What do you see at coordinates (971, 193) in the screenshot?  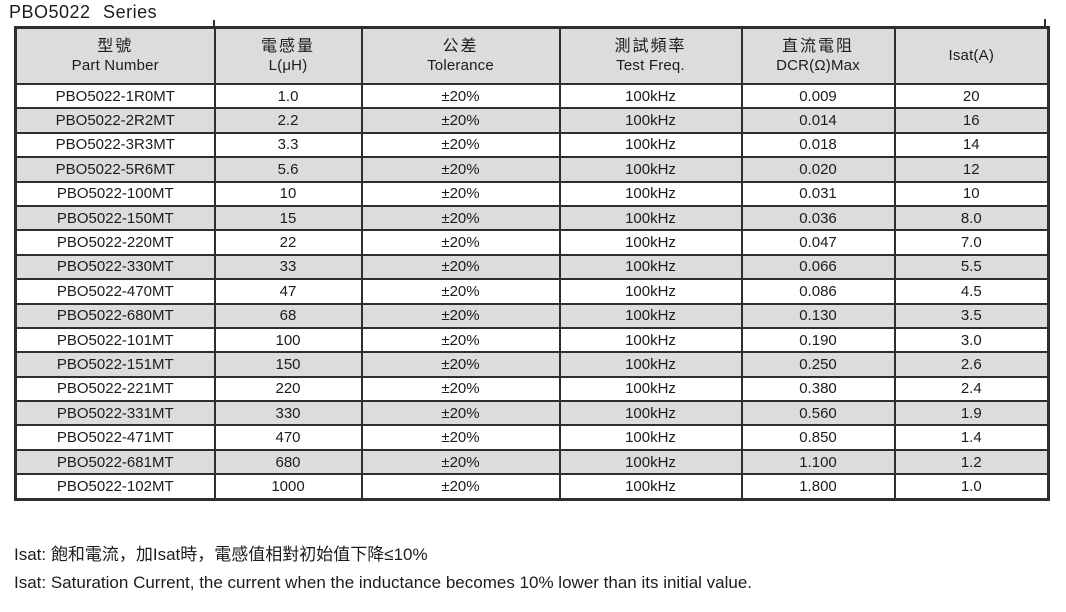 I see `cell-isat: 10` at bounding box center [971, 193].